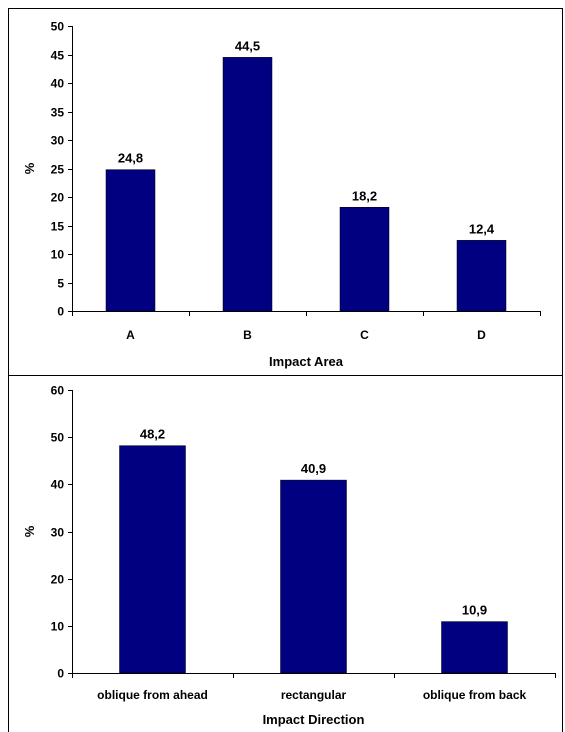 This screenshot has width=565, height=732. I want to click on chart-2-y-tick-label: 30, so click(58, 533).